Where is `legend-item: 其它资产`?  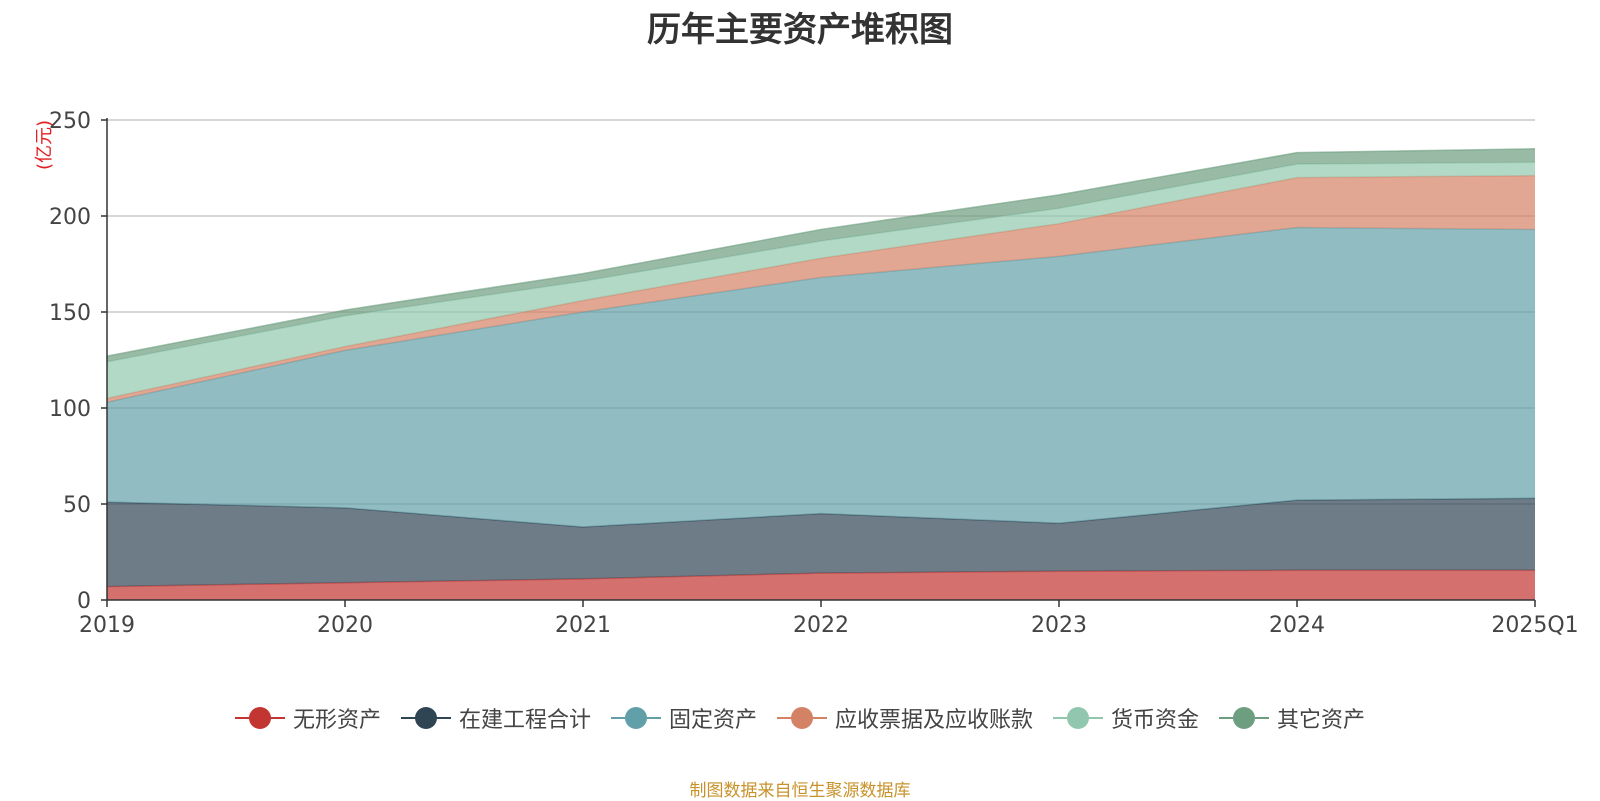
legend-item: 其它资产 is located at coordinates (1292, 718).